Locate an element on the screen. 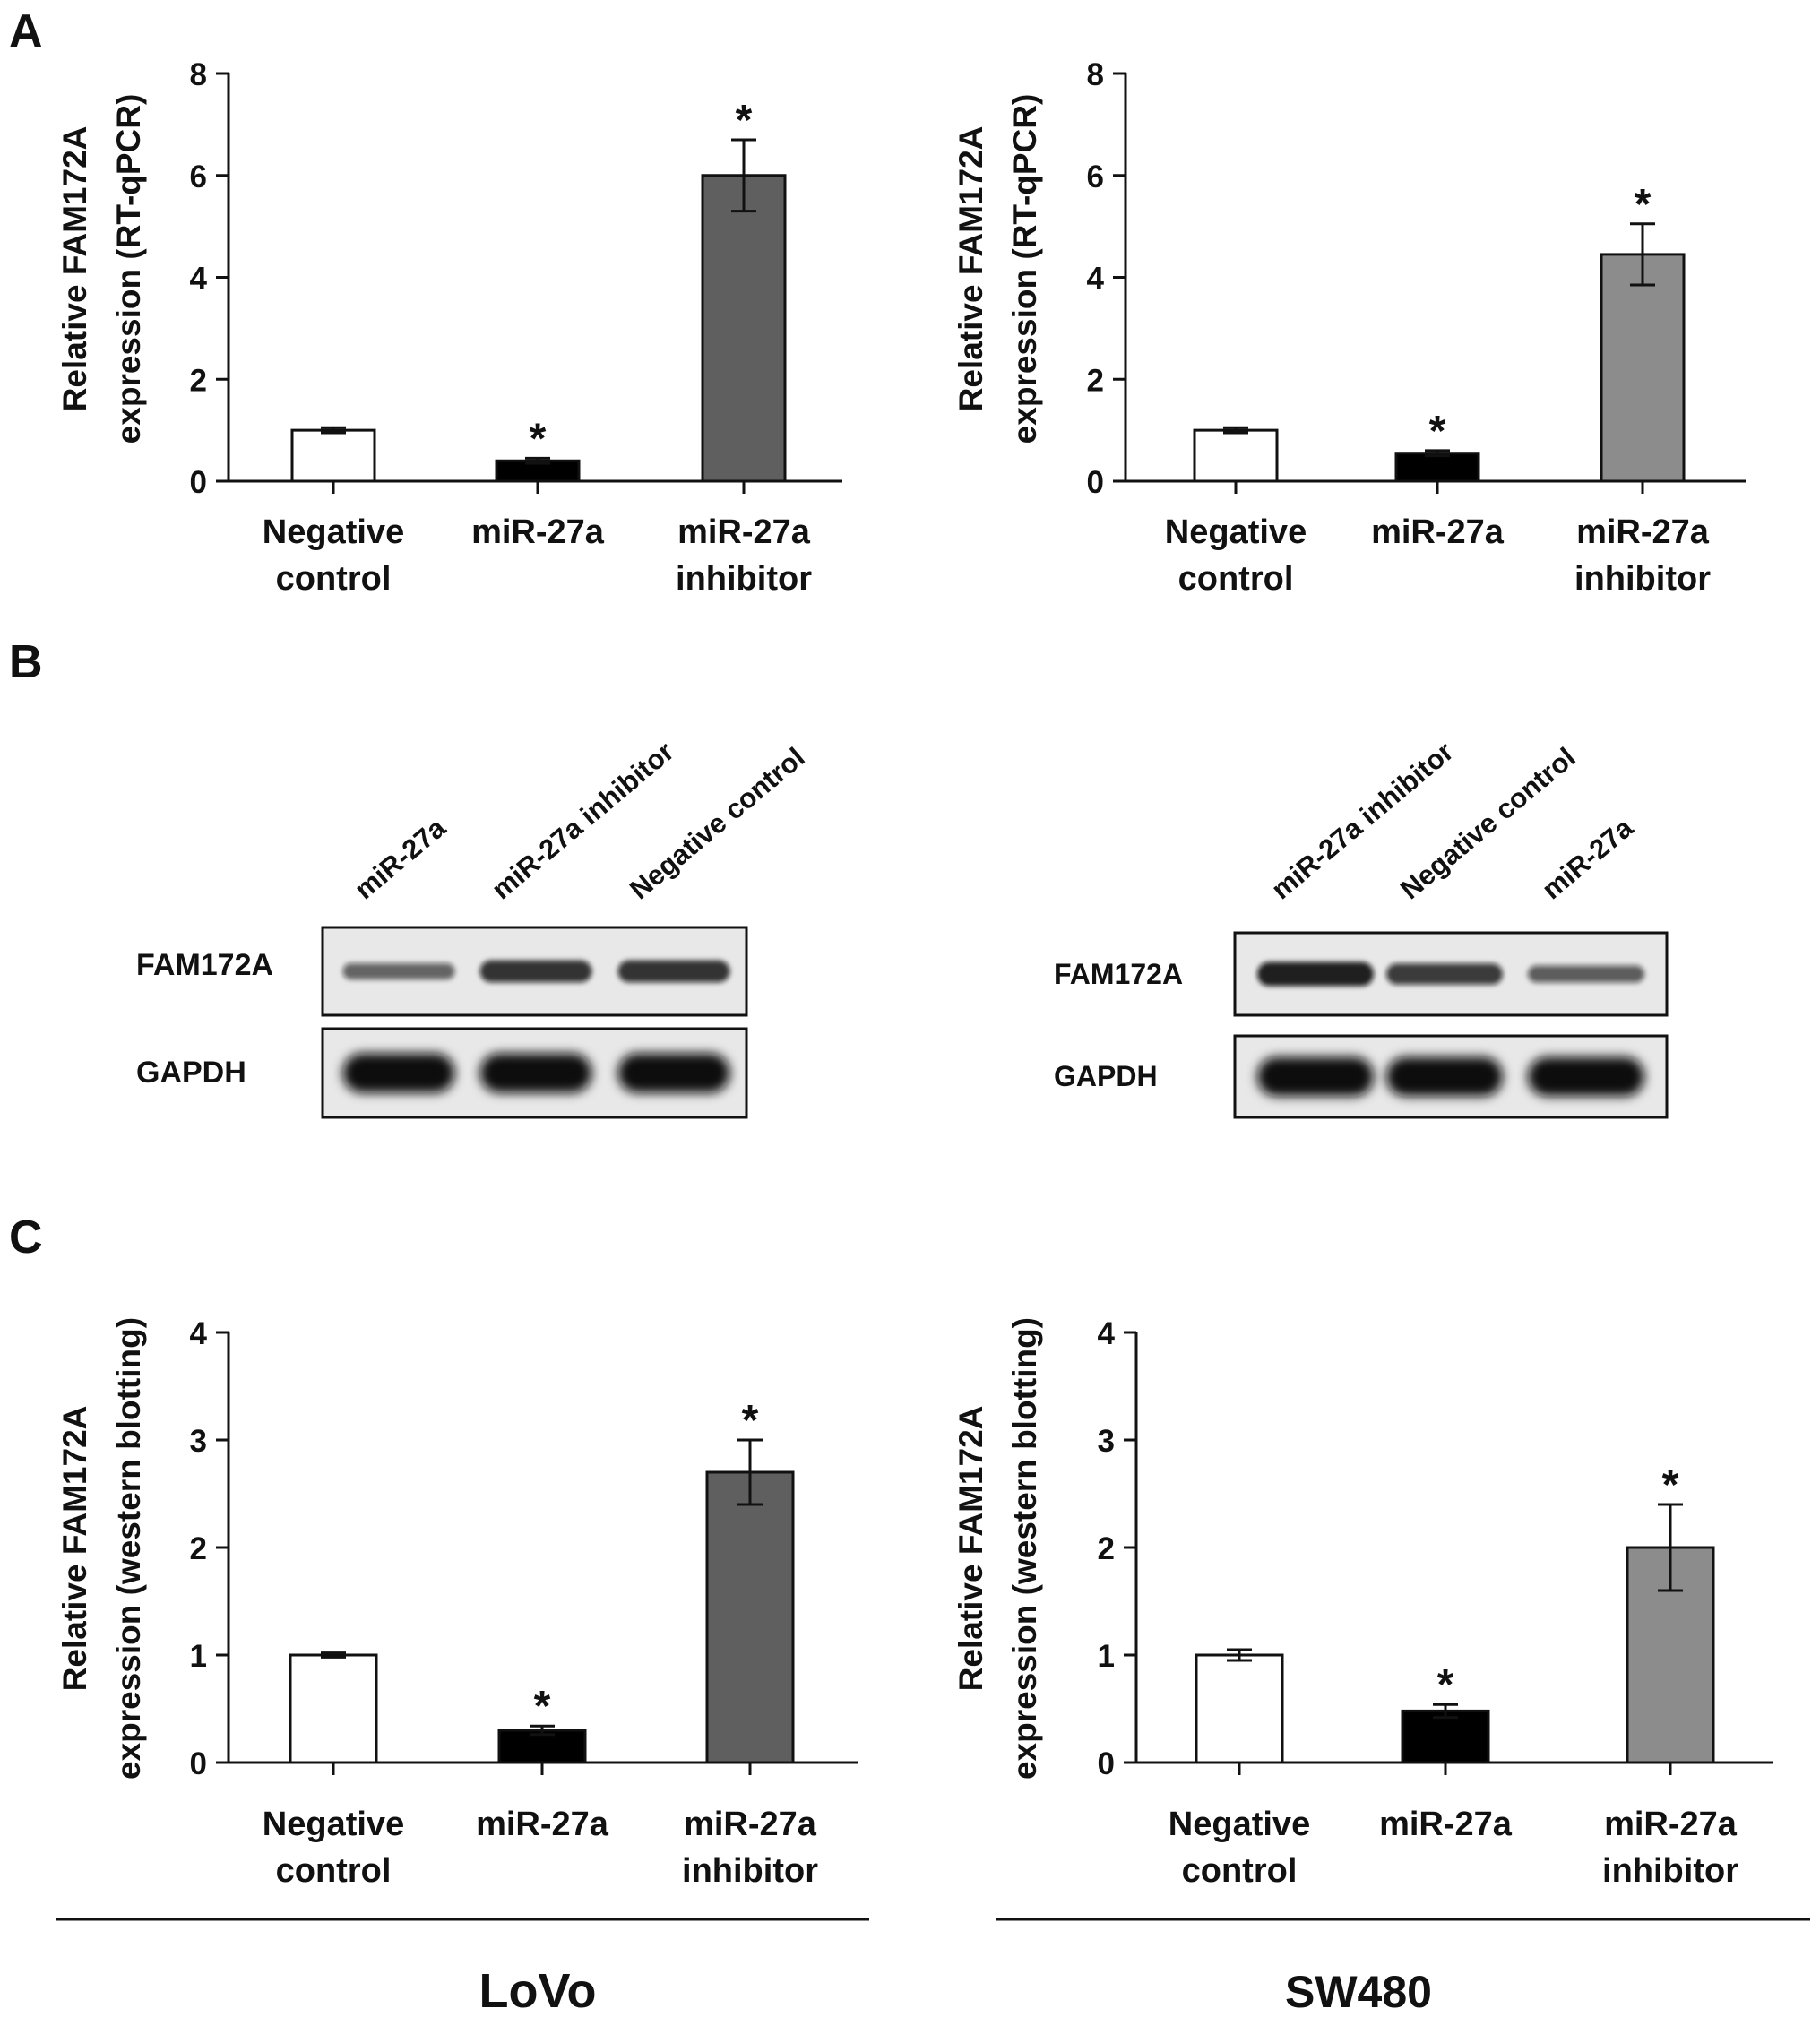  cell-line-label-sw480: SW480 is located at coordinates (1358, 1992).